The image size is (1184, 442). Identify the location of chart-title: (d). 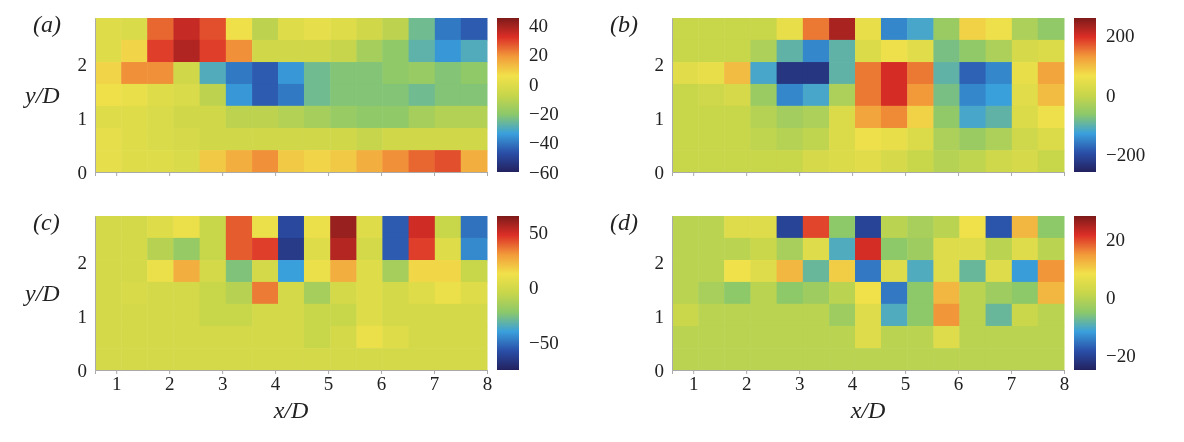
(624, 222).